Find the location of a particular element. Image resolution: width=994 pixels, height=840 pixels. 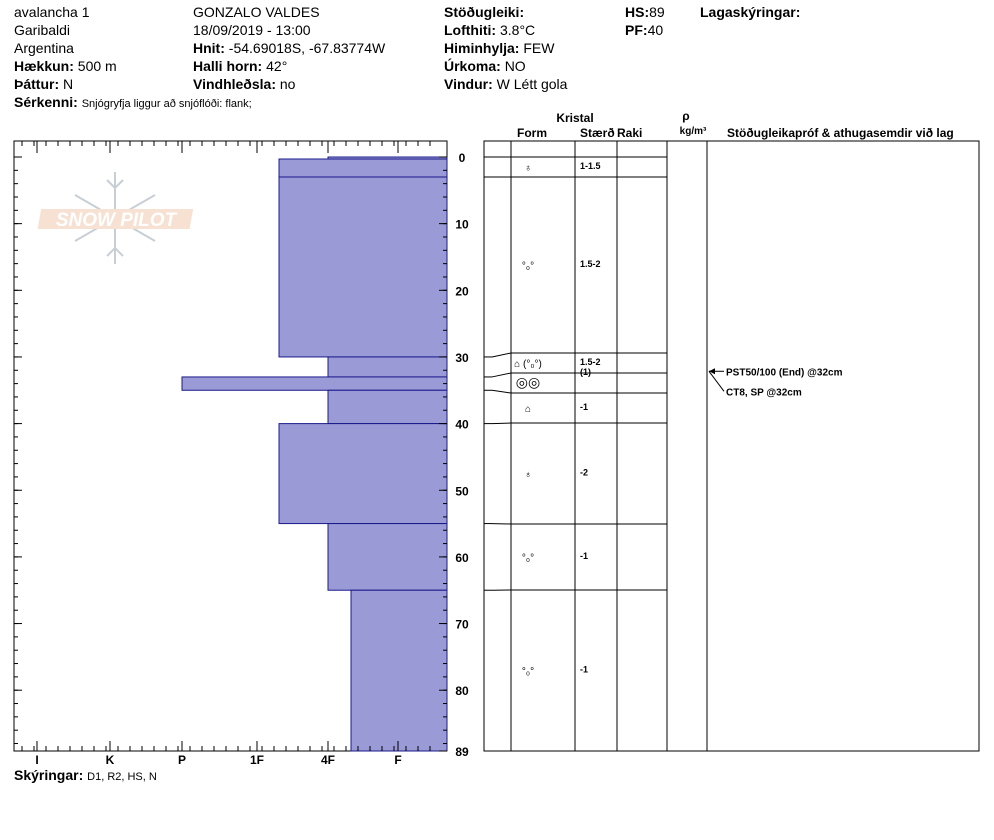

hardness-tick-label: P is located at coordinates (182, 760).